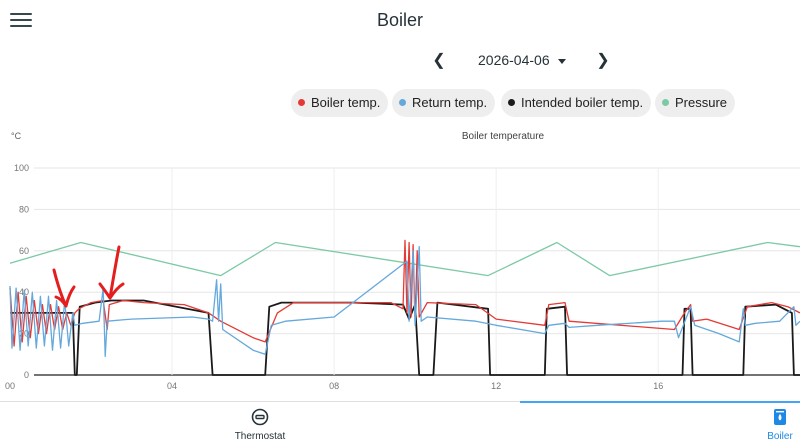 This screenshot has height=446, width=800. Describe the element at coordinates (24, 334) in the screenshot. I see `y-tick-label: 20` at that location.